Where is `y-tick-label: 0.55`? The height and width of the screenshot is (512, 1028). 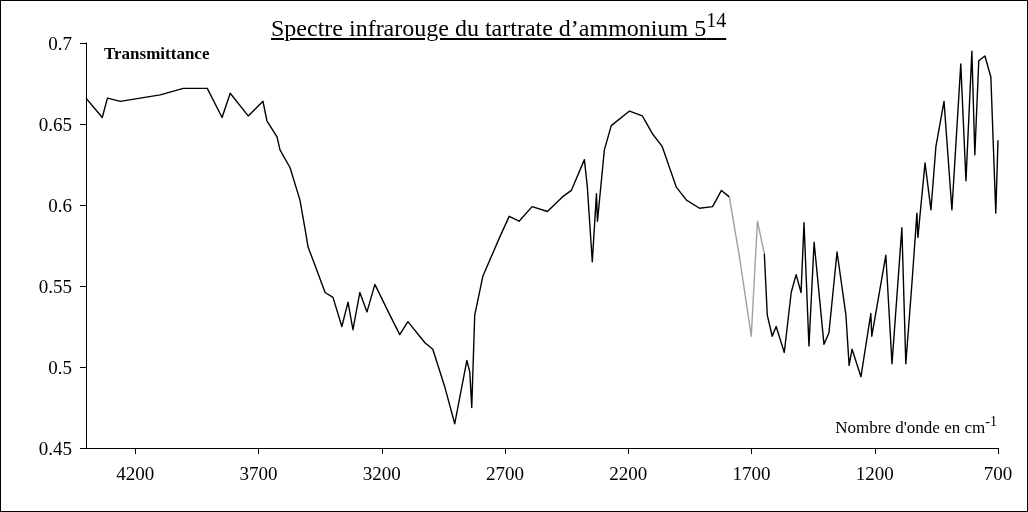
y-tick-label: 0.55 is located at coordinates (55, 286).